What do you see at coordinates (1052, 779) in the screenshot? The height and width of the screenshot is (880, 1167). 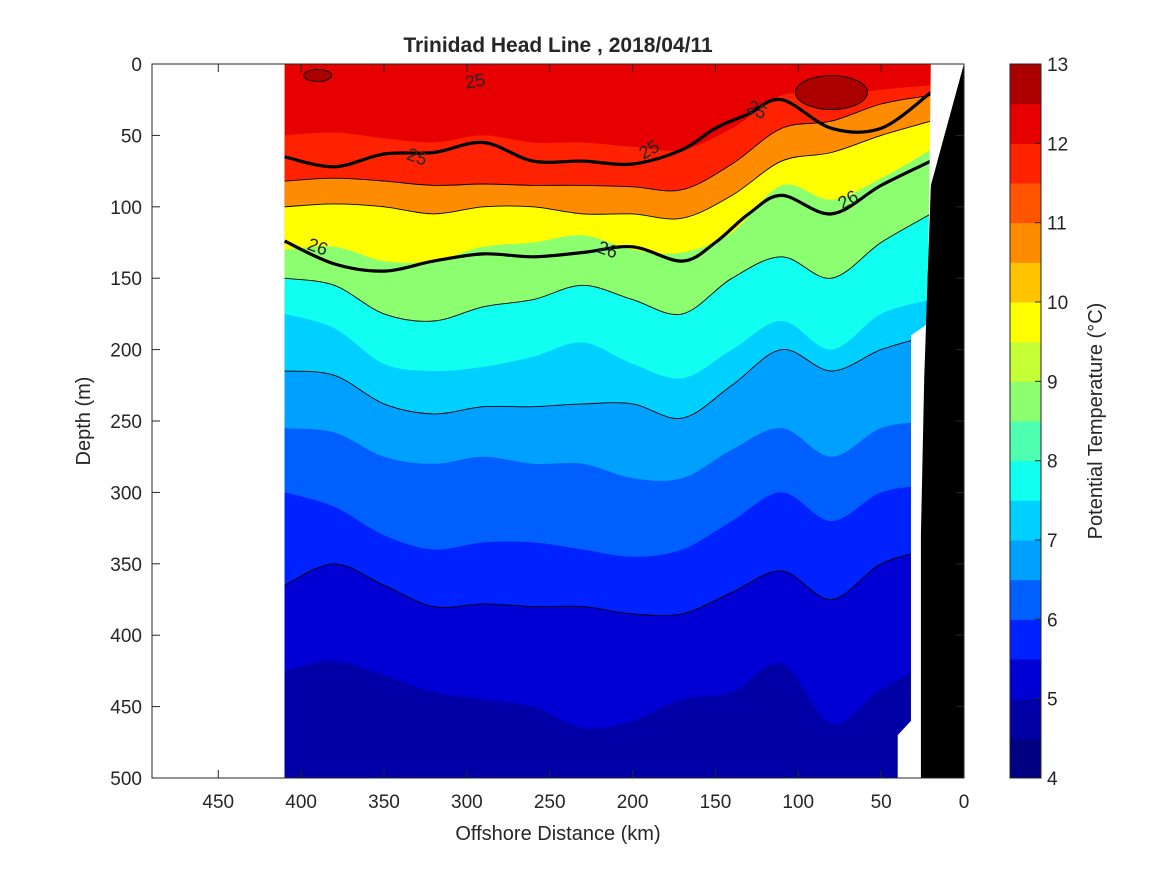 I see `colorbar-tick-label: 4` at bounding box center [1052, 779].